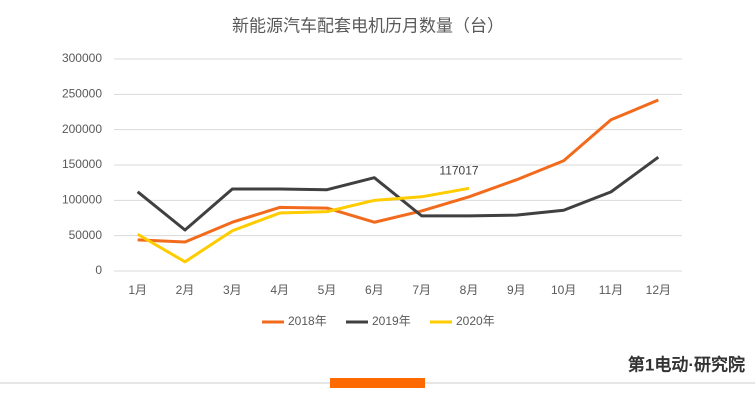  Describe the element at coordinates (475, 321) in the screenshot. I see `legend-label: 2020年` at that location.